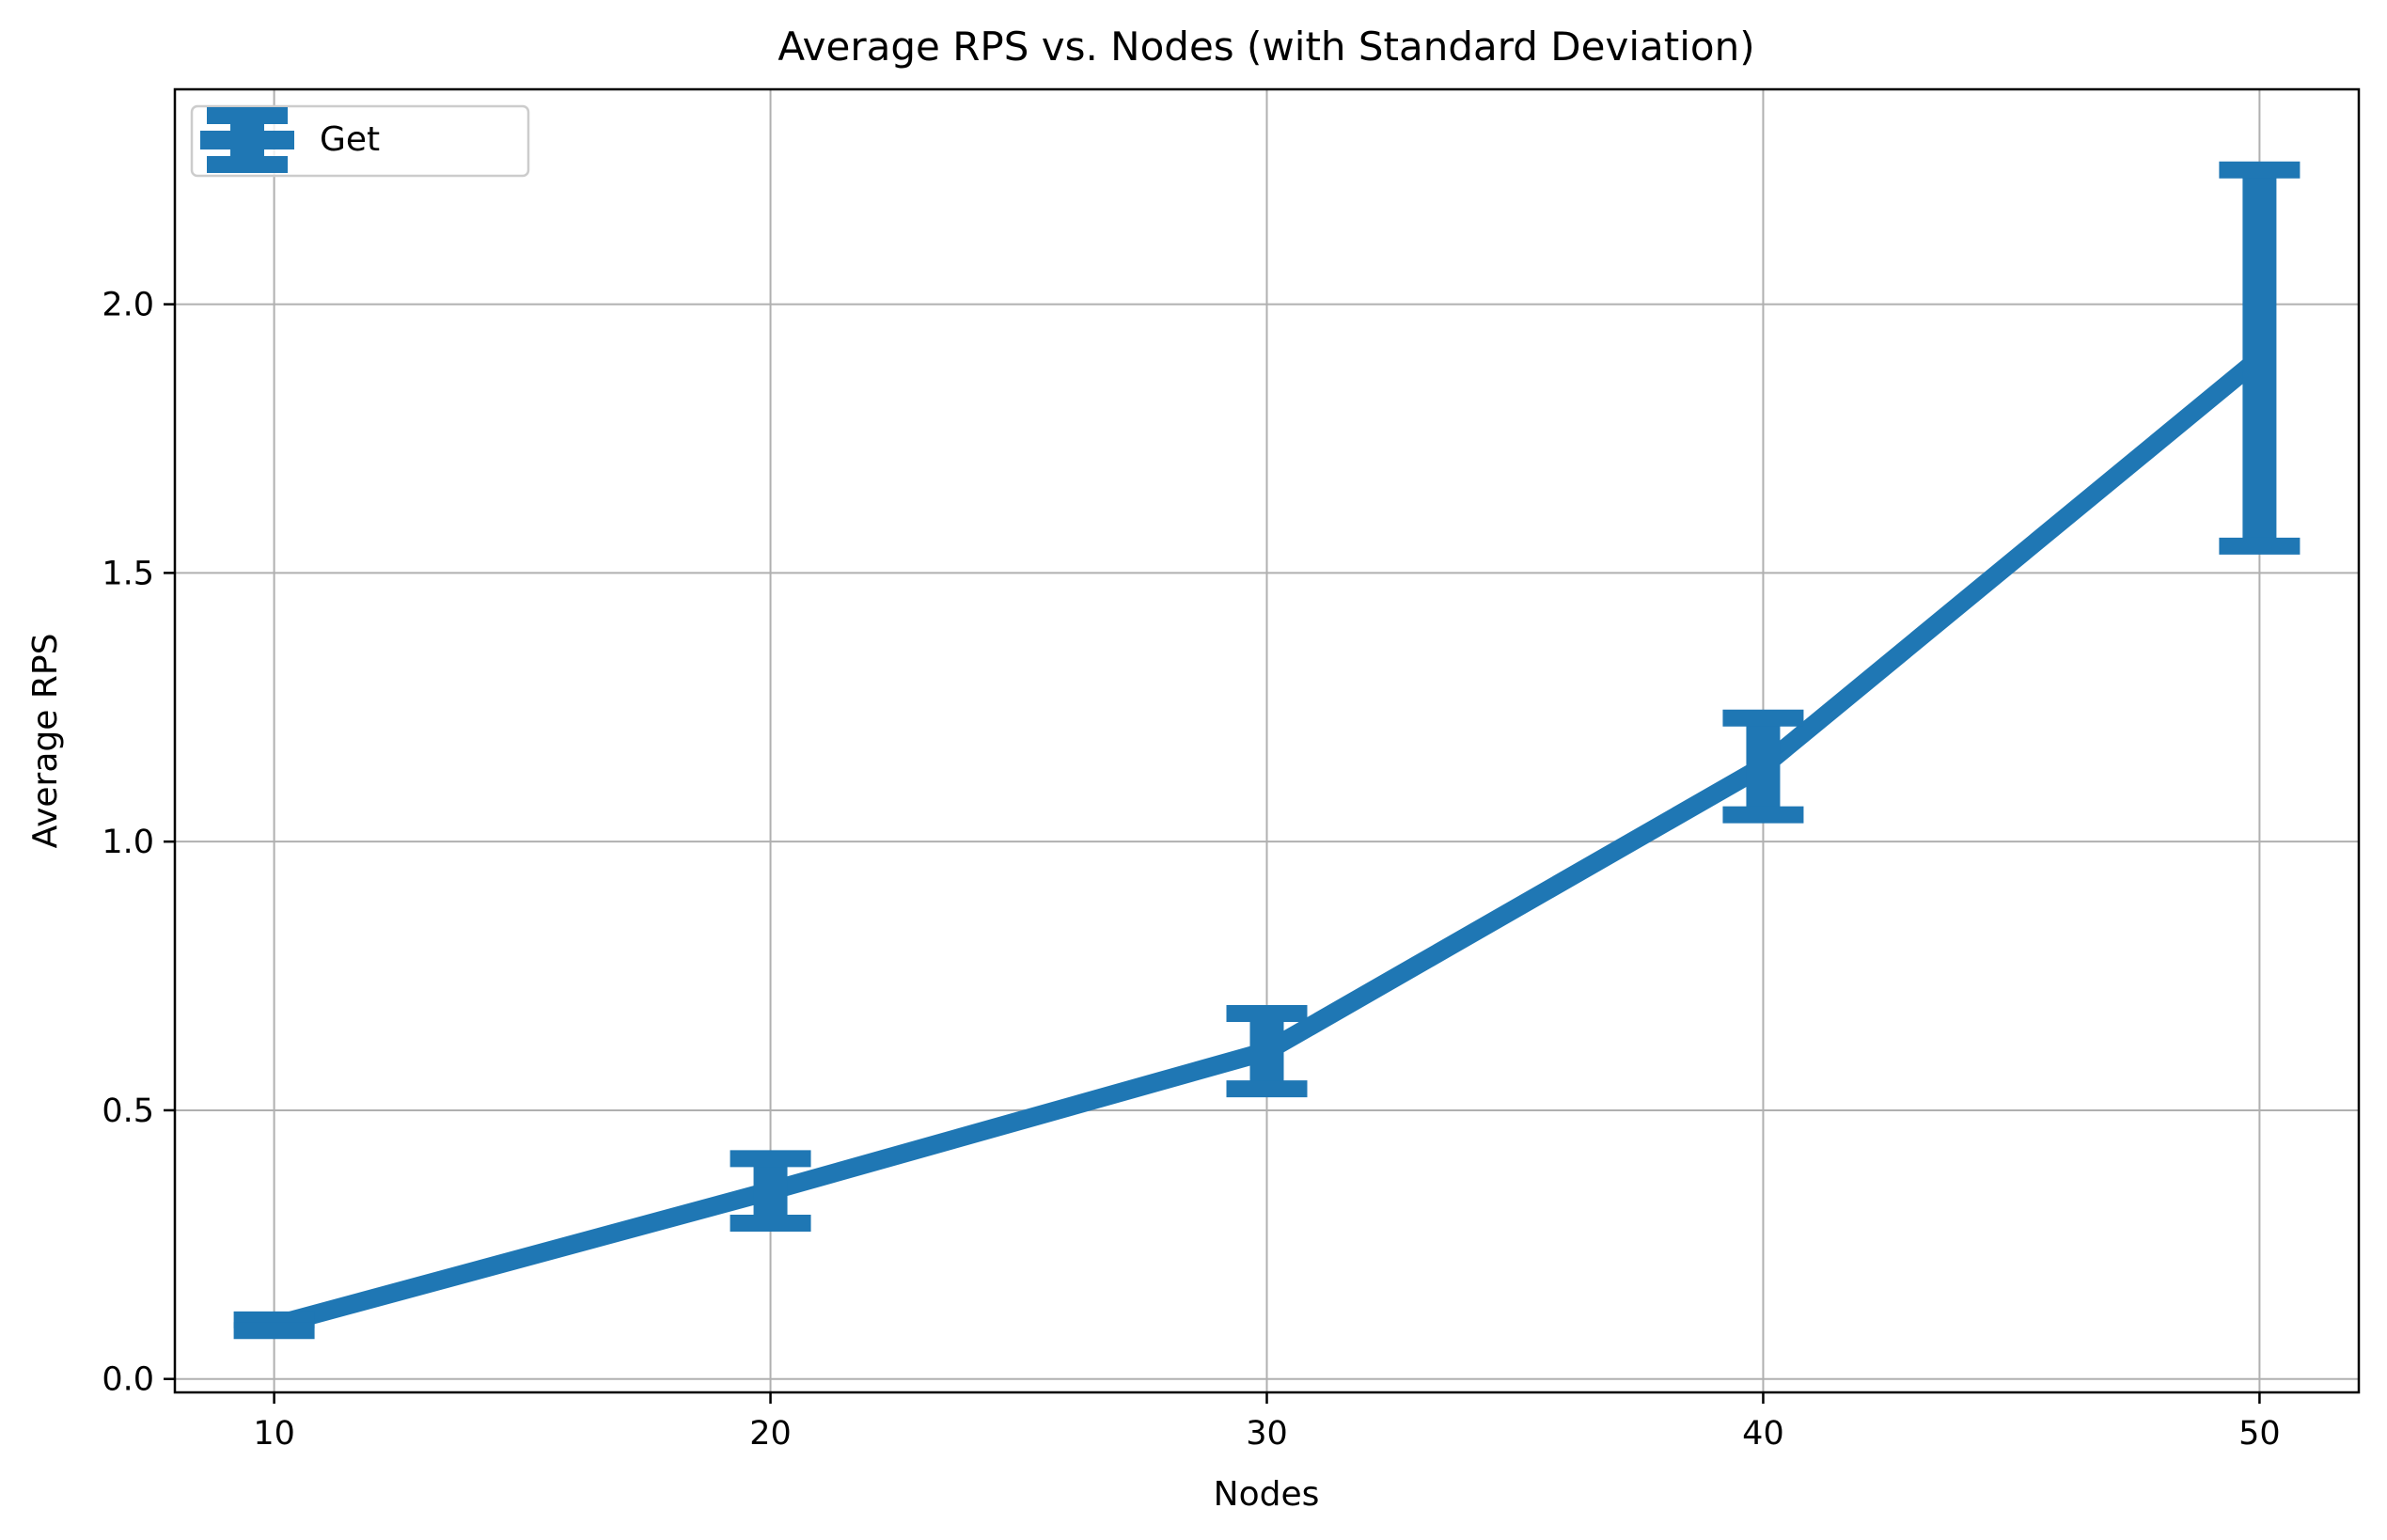 The width and height of the screenshot is (2387, 1540). Describe the element at coordinates (128, 1111) in the screenshot. I see `y-tick-label: 0.5` at that location.